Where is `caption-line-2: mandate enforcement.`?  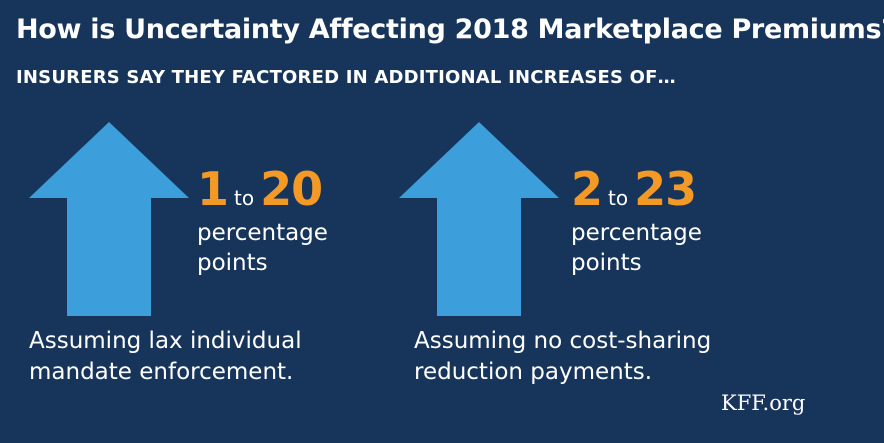 caption-line-2: mandate enforcement. is located at coordinates (161, 372).